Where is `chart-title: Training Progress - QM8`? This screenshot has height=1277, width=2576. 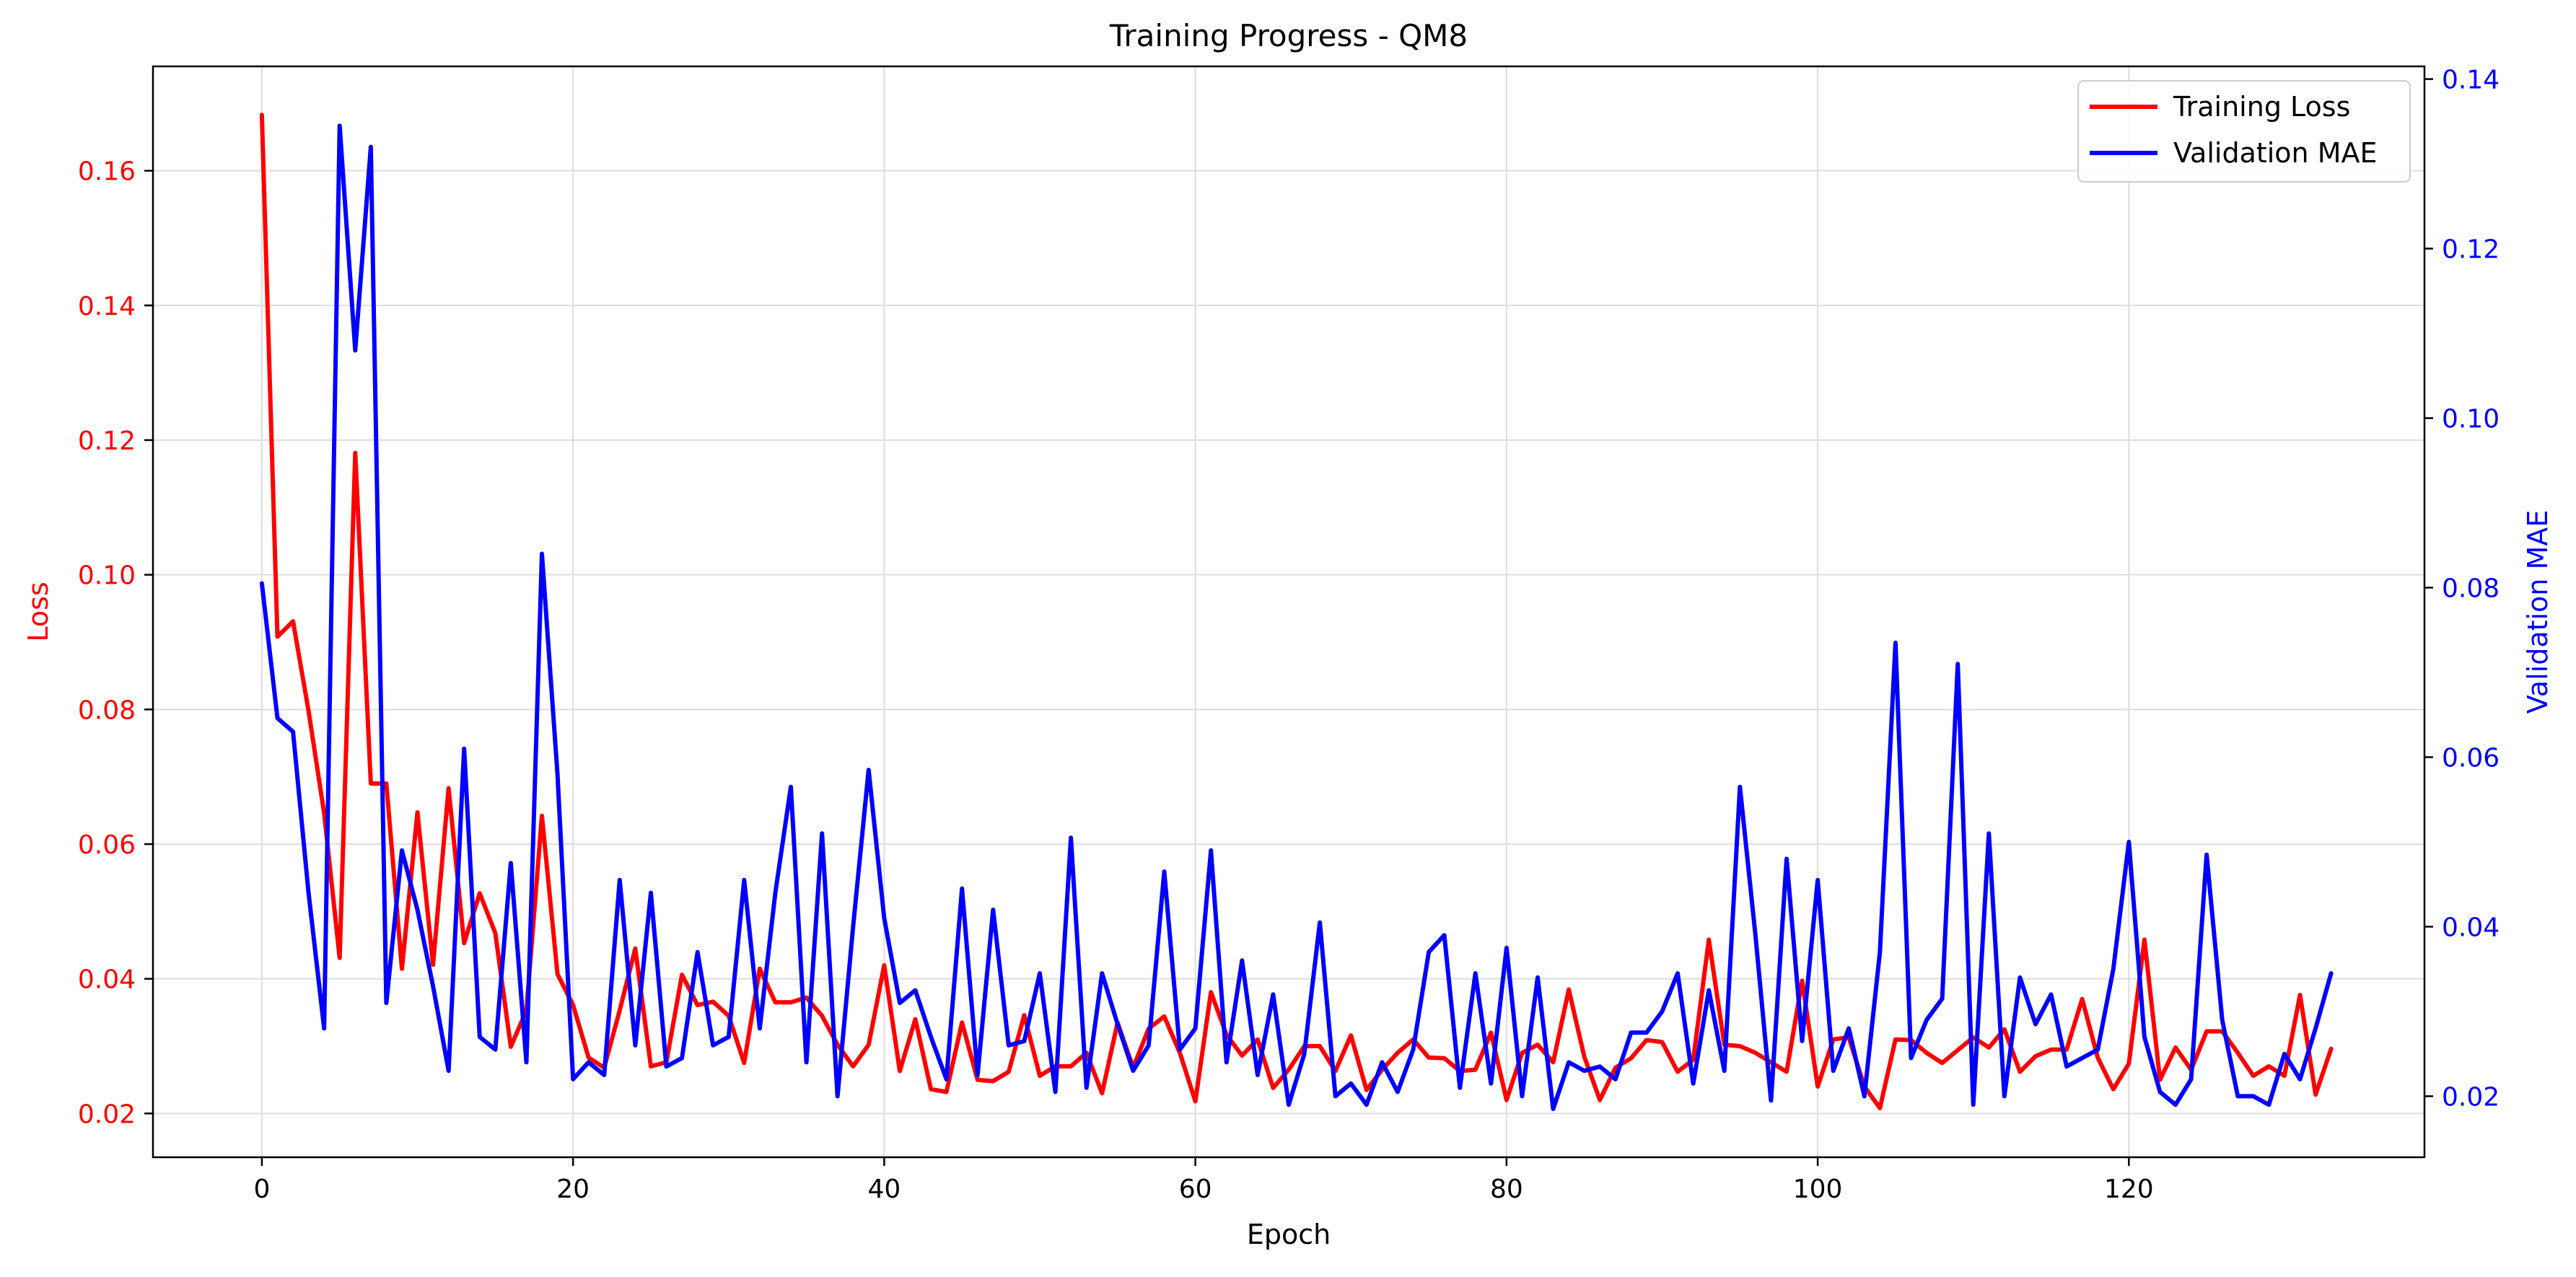
chart-title: Training Progress - QM8 is located at coordinates (1288, 36).